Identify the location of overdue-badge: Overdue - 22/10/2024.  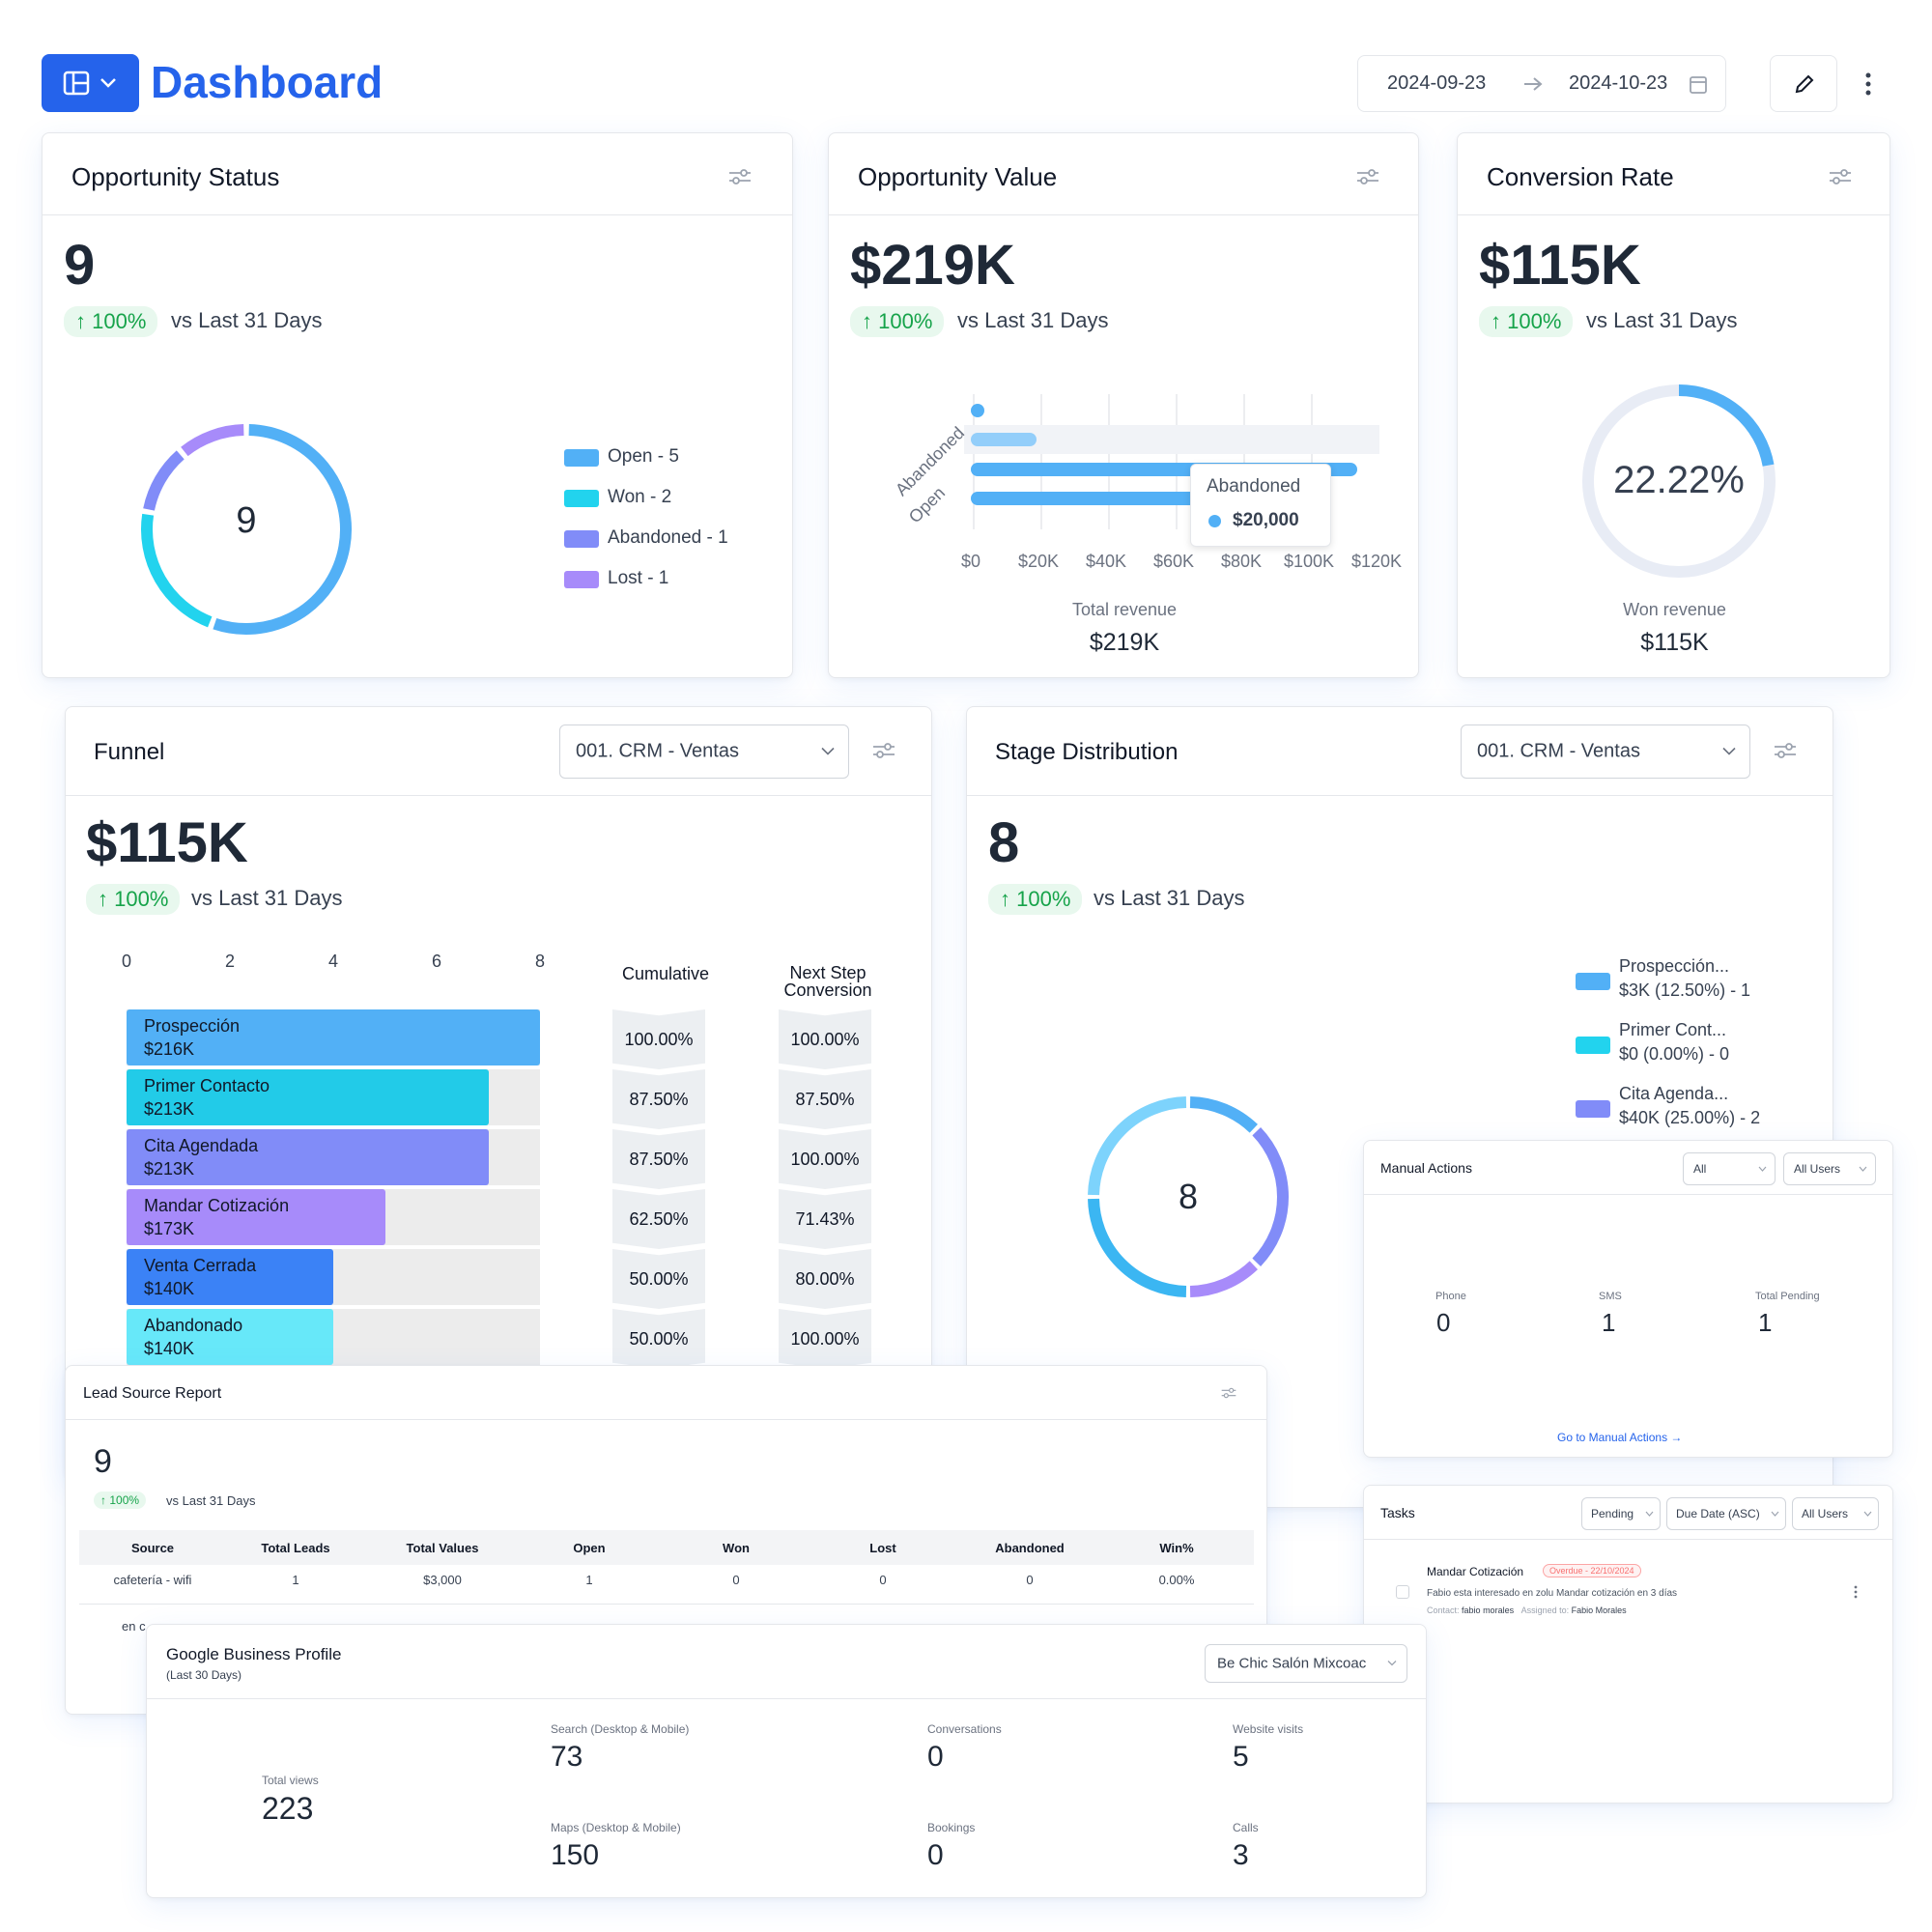
(1592, 1570).